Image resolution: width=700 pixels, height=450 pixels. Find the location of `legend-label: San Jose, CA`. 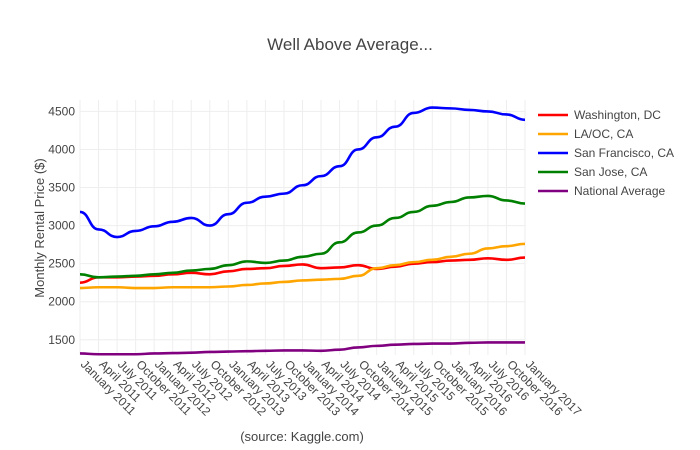

legend-label: San Jose, CA is located at coordinates (610, 172).